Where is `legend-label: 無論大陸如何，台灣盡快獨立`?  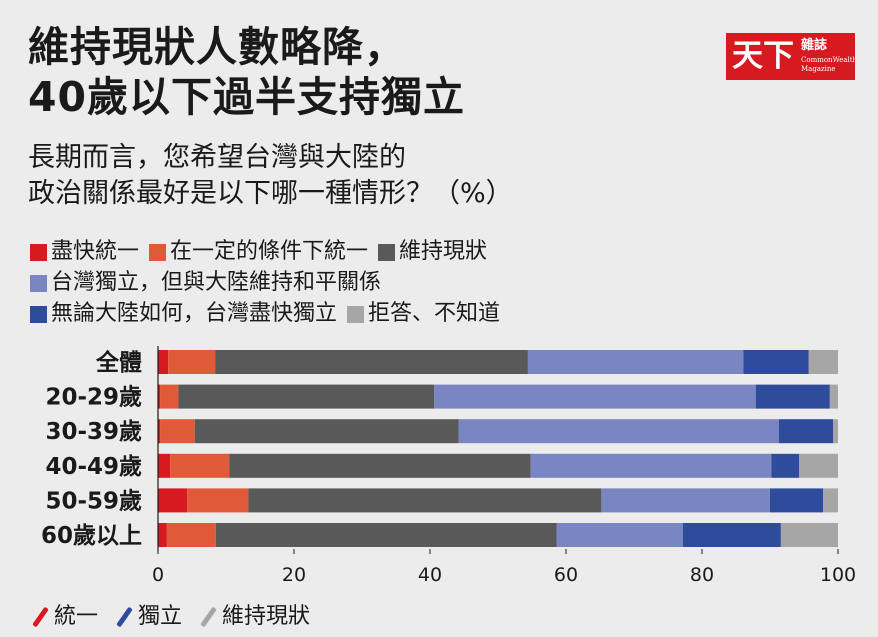
legend-label: 無論大陸如何，台灣盡快獨立 is located at coordinates (194, 313).